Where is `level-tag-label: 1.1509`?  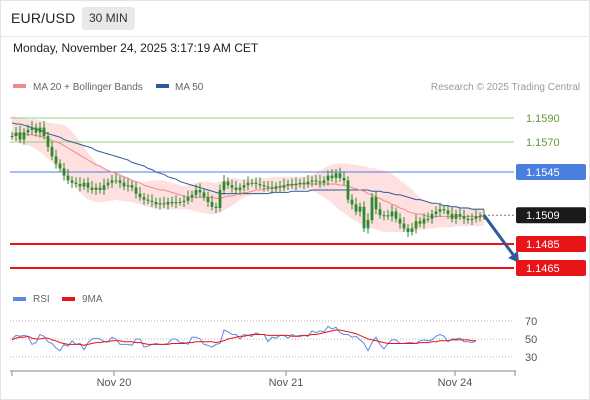 level-tag-label: 1.1509 is located at coordinates (543, 216).